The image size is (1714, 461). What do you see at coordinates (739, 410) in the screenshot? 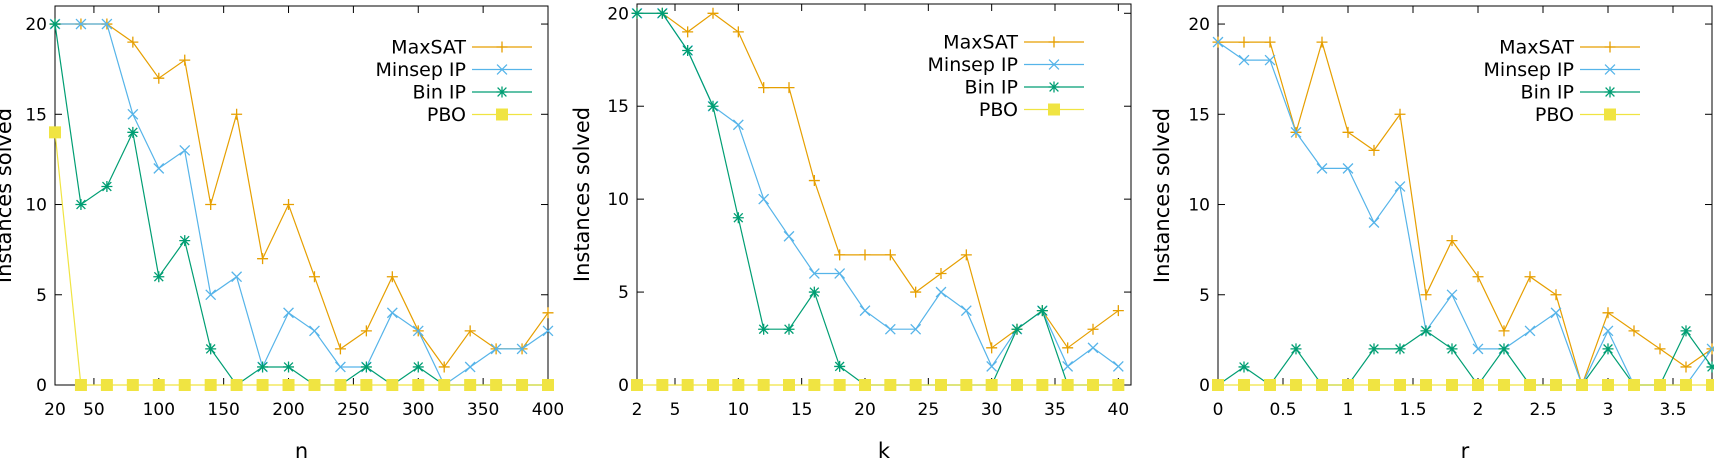
I see `x-tick-label: 10` at bounding box center [739, 410].